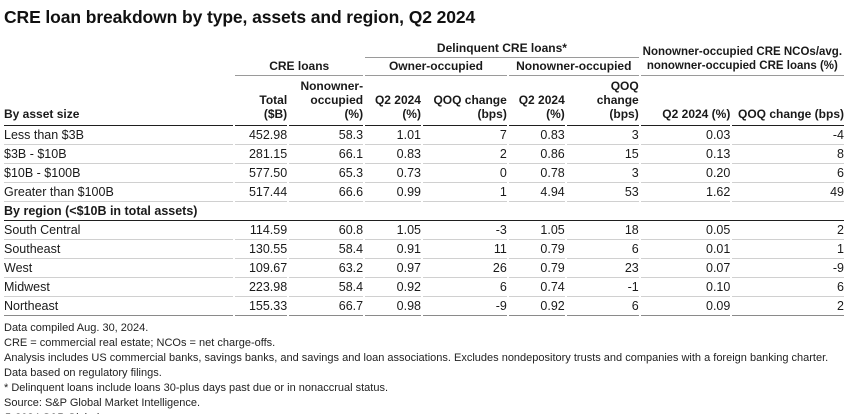 The image size is (850, 414). What do you see at coordinates (685, 192) in the screenshot?
I see `cell-nco-q2: 1.62` at bounding box center [685, 192].